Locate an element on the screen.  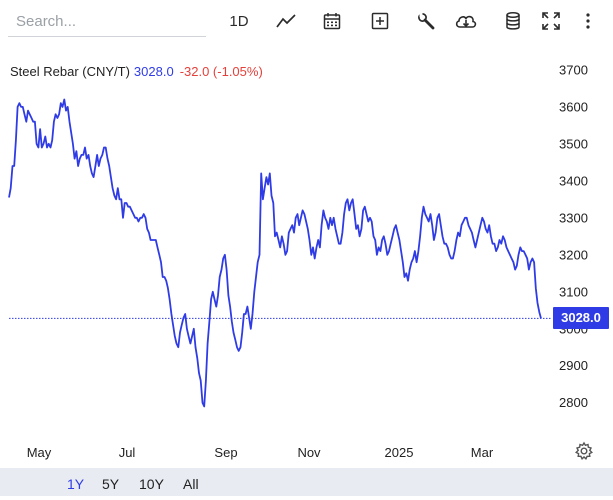
y-axis: 2800290030003100320033003400350036003700 is located at coordinates (573, 236).